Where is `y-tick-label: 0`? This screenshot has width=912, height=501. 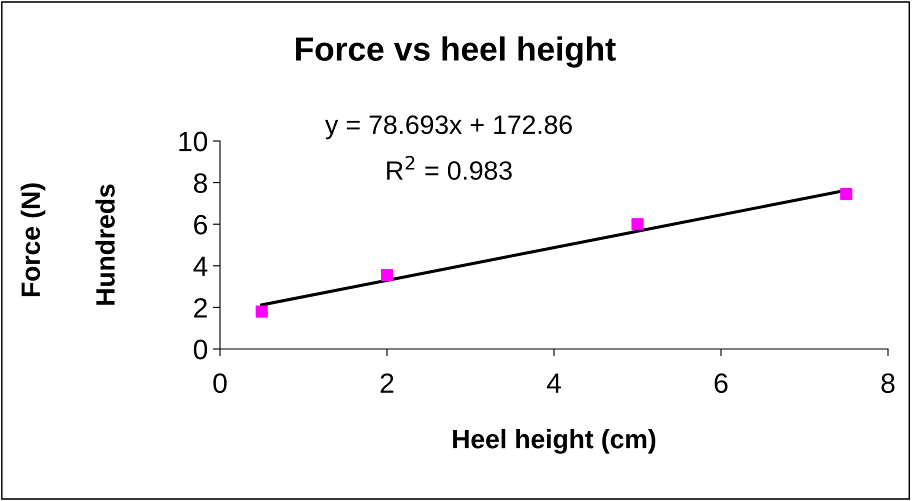 y-tick-label: 0 is located at coordinates (201, 350).